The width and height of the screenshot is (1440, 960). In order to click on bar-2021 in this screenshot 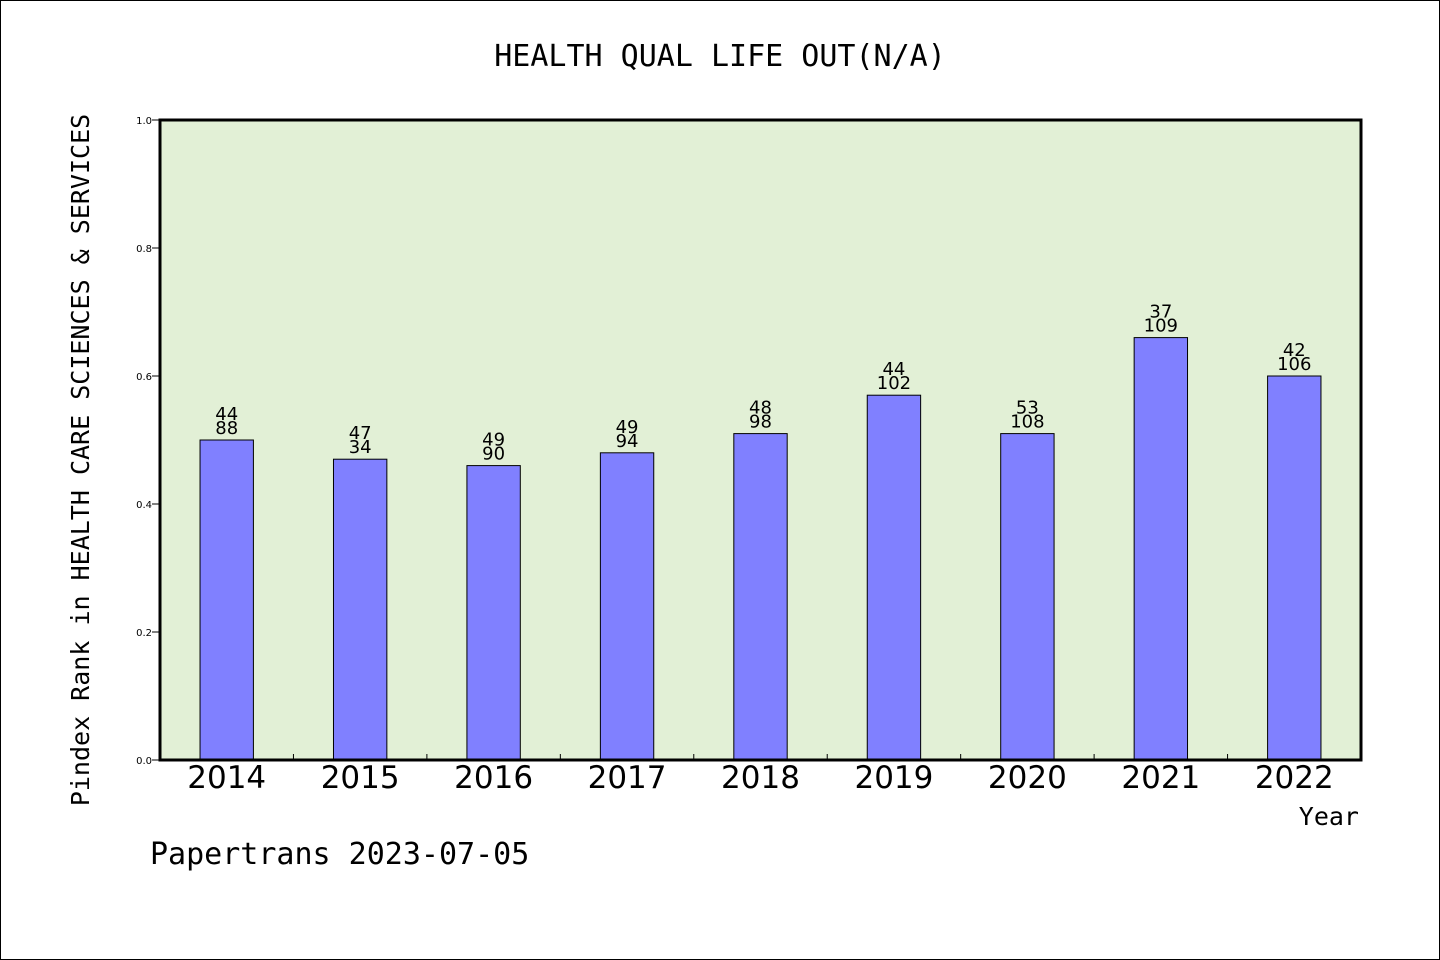, I will do `click(1161, 549)`.